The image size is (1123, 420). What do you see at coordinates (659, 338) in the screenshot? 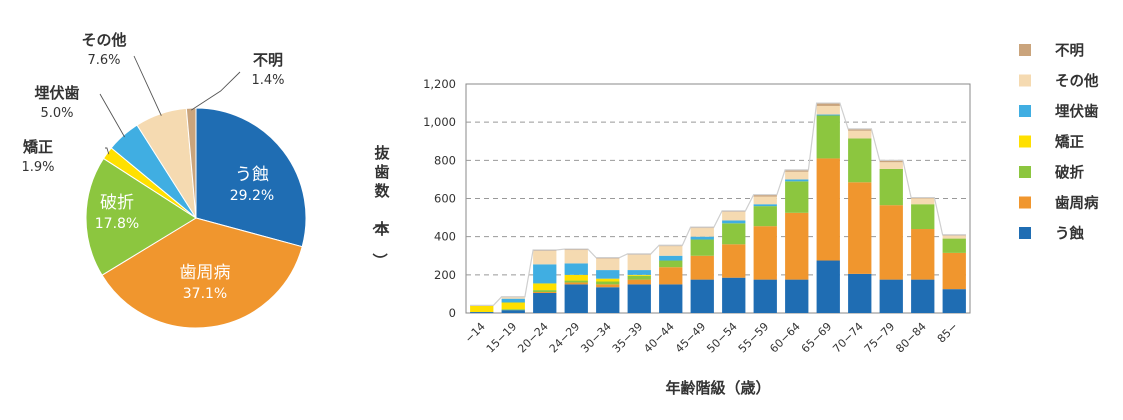
I see `x-tick-label: 40−44` at bounding box center [659, 338].